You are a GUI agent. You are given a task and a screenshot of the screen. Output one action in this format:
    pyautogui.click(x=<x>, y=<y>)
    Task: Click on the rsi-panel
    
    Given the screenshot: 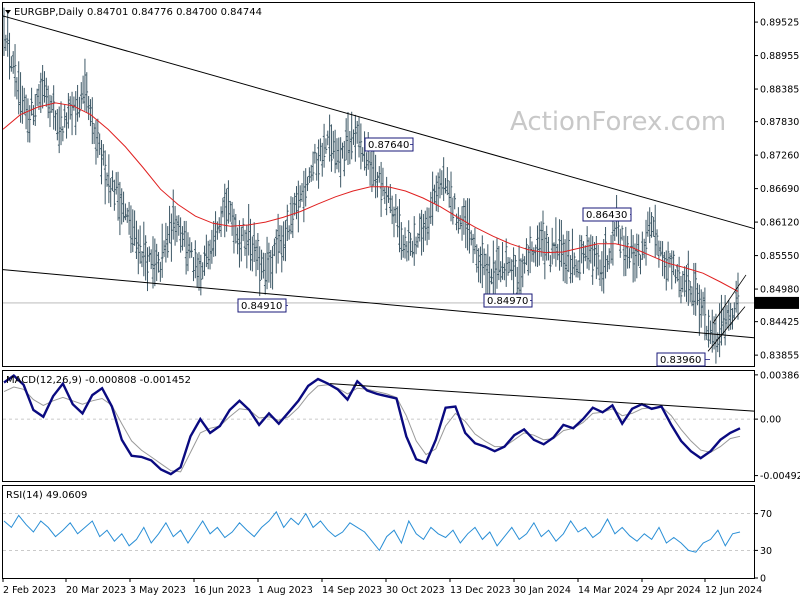 What is the action you would take?
    pyautogui.click(x=378, y=532)
    